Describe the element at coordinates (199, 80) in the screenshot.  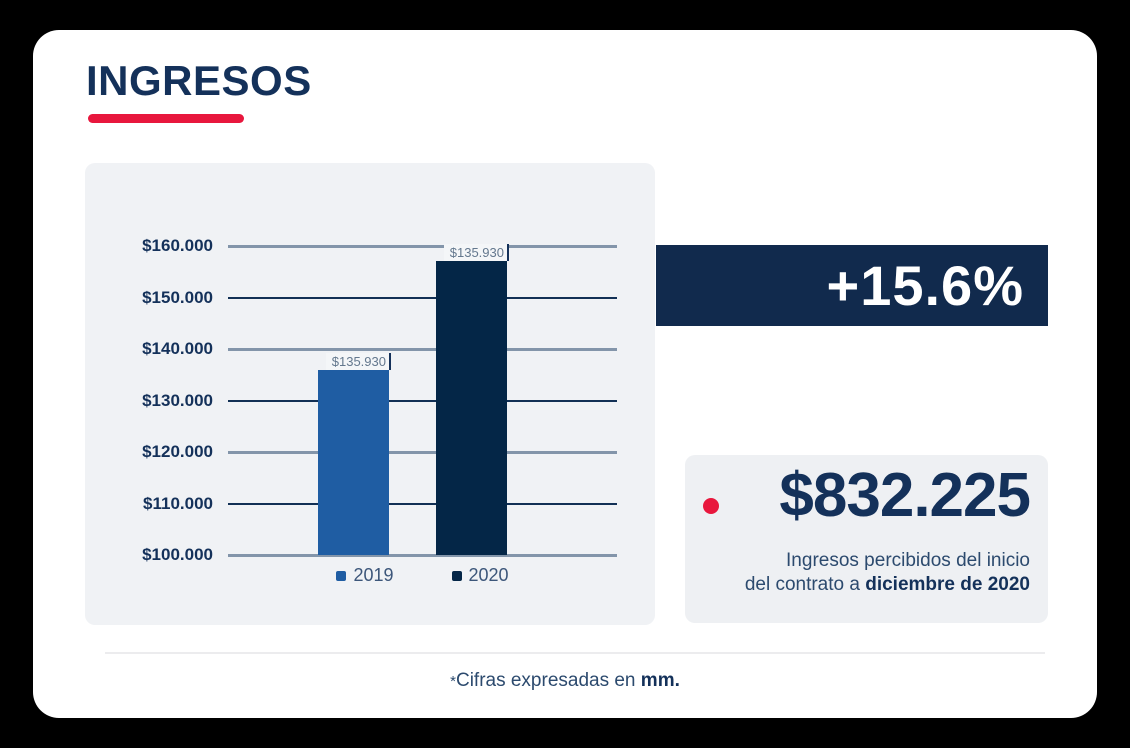
I see `page-title: INGRESOS` at that location.